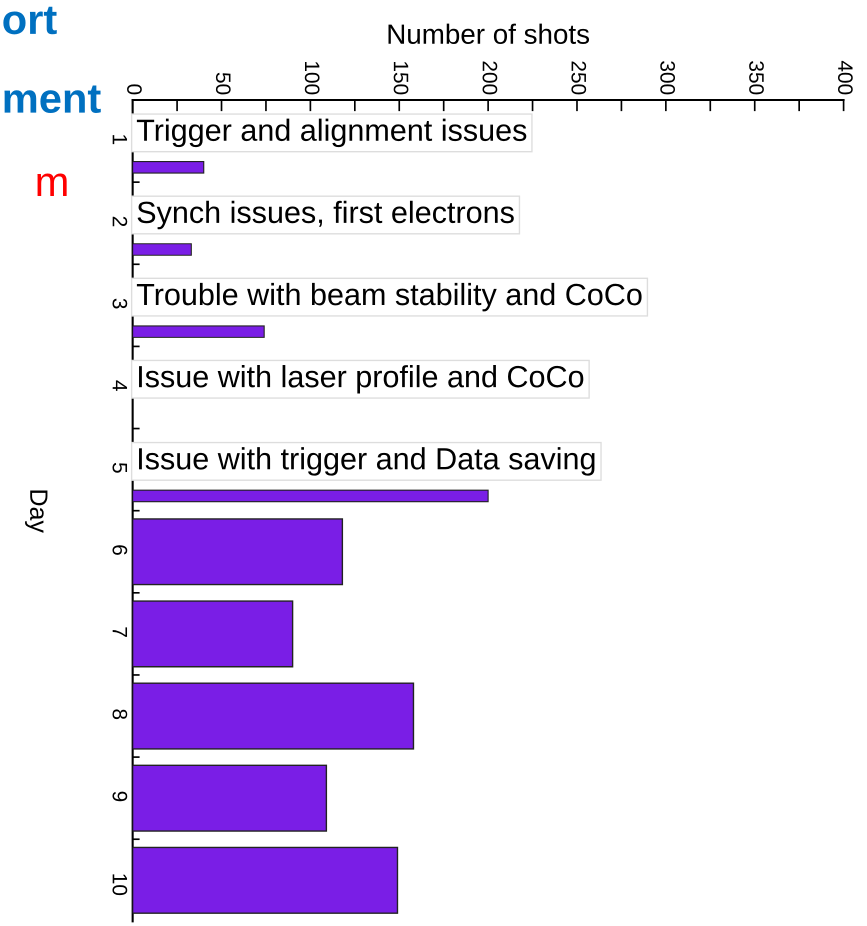  Describe the element at coordinates (490, 77) in the screenshot. I see `x-tick-label: 200` at that location.